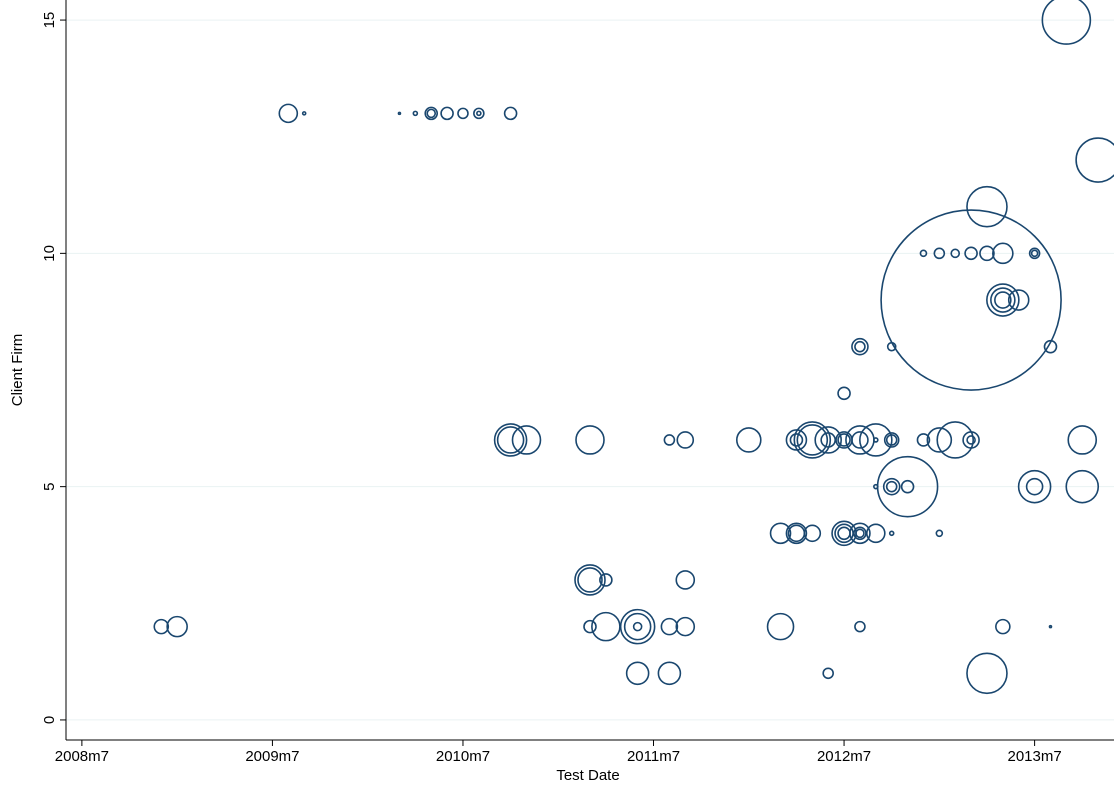 The height and width of the screenshot is (793, 1114). I want to click on y-tick-label: 10, so click(49, 253).